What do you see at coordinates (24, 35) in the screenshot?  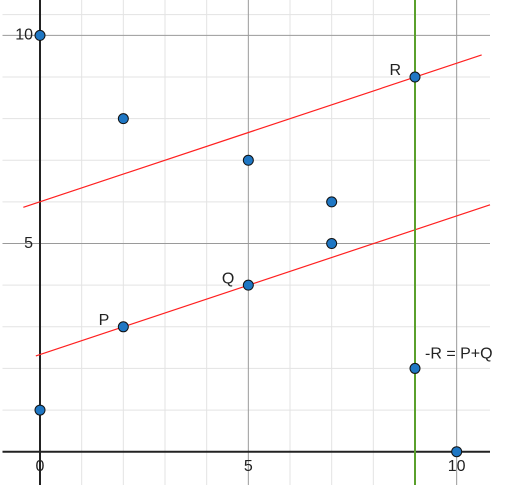 I see `y-tick-label: 10` at bounding box center [24, 35].